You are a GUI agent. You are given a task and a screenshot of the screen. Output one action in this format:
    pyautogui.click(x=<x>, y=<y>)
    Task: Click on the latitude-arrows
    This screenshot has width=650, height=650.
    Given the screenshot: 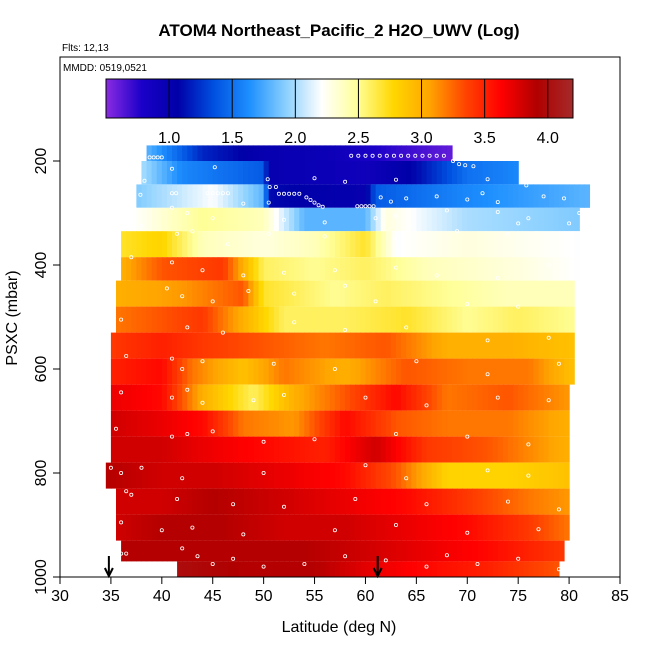 What is the action you would take?
    pyautogui.click(x=243, y=567)
    